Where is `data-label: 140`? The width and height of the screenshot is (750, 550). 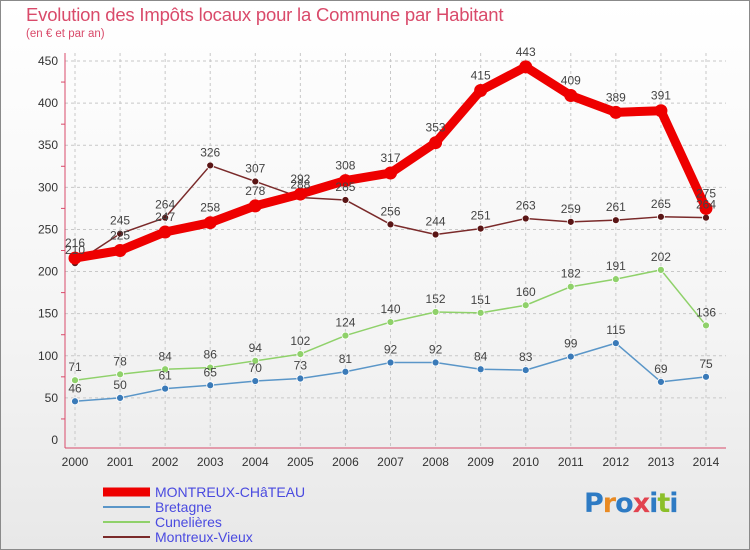
data-label: 140 is located at coordinates (390, 309).